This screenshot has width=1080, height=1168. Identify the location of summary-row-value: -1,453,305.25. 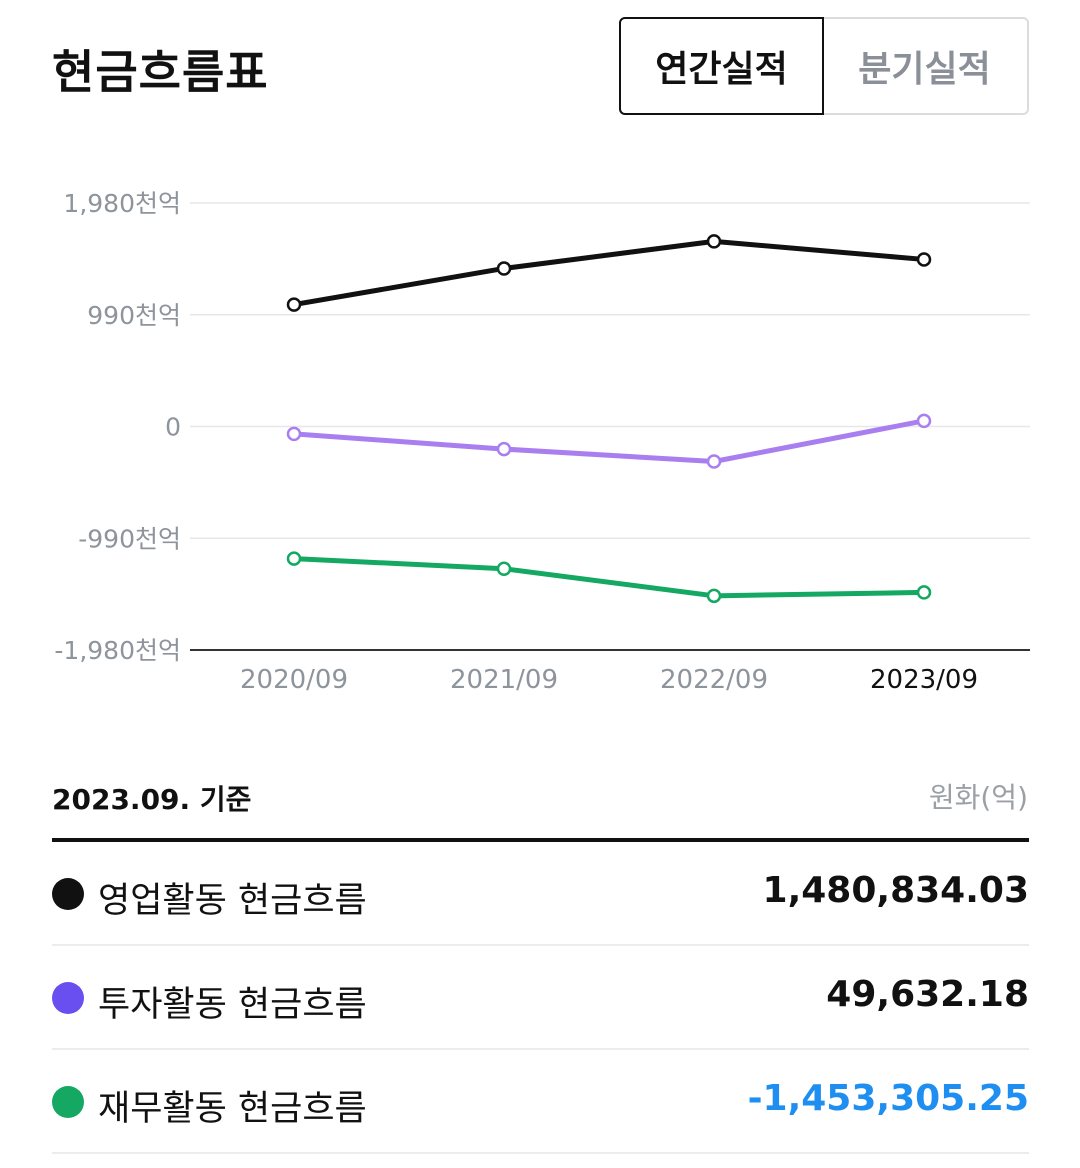
(888, 1098).